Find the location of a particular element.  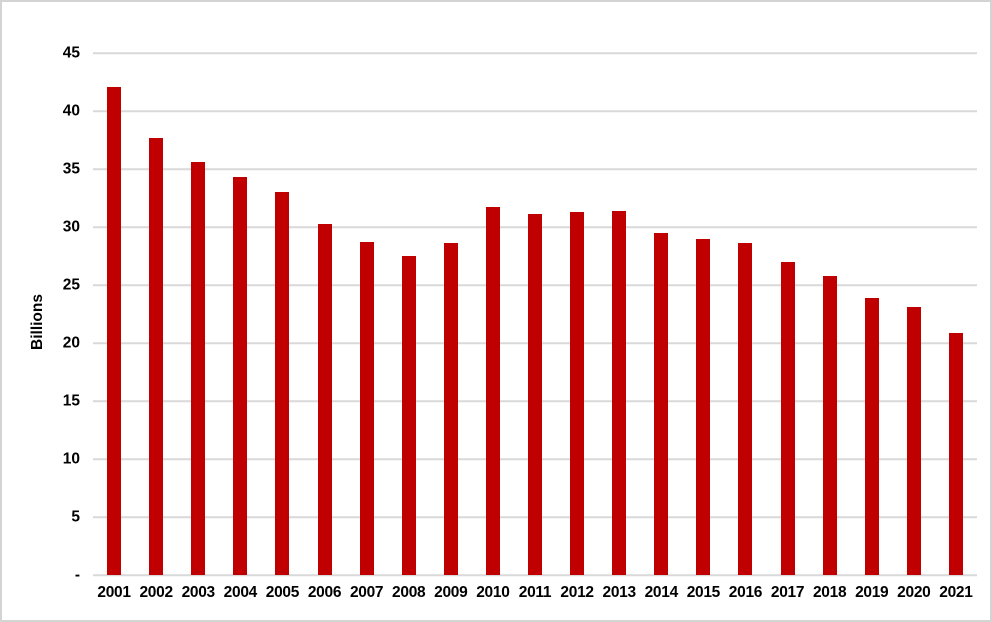

bar-slot-2007 is located at coordinates (367, 314).